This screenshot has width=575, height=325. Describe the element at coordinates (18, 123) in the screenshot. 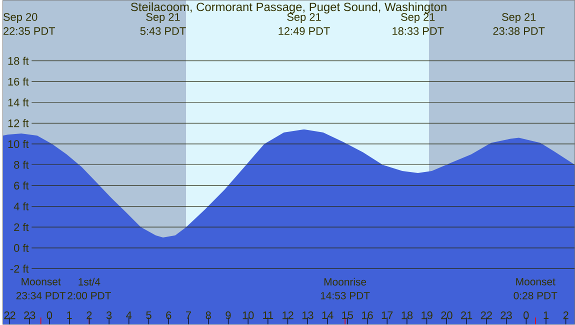

I see `y-tick-label: 12 ft` at that location.